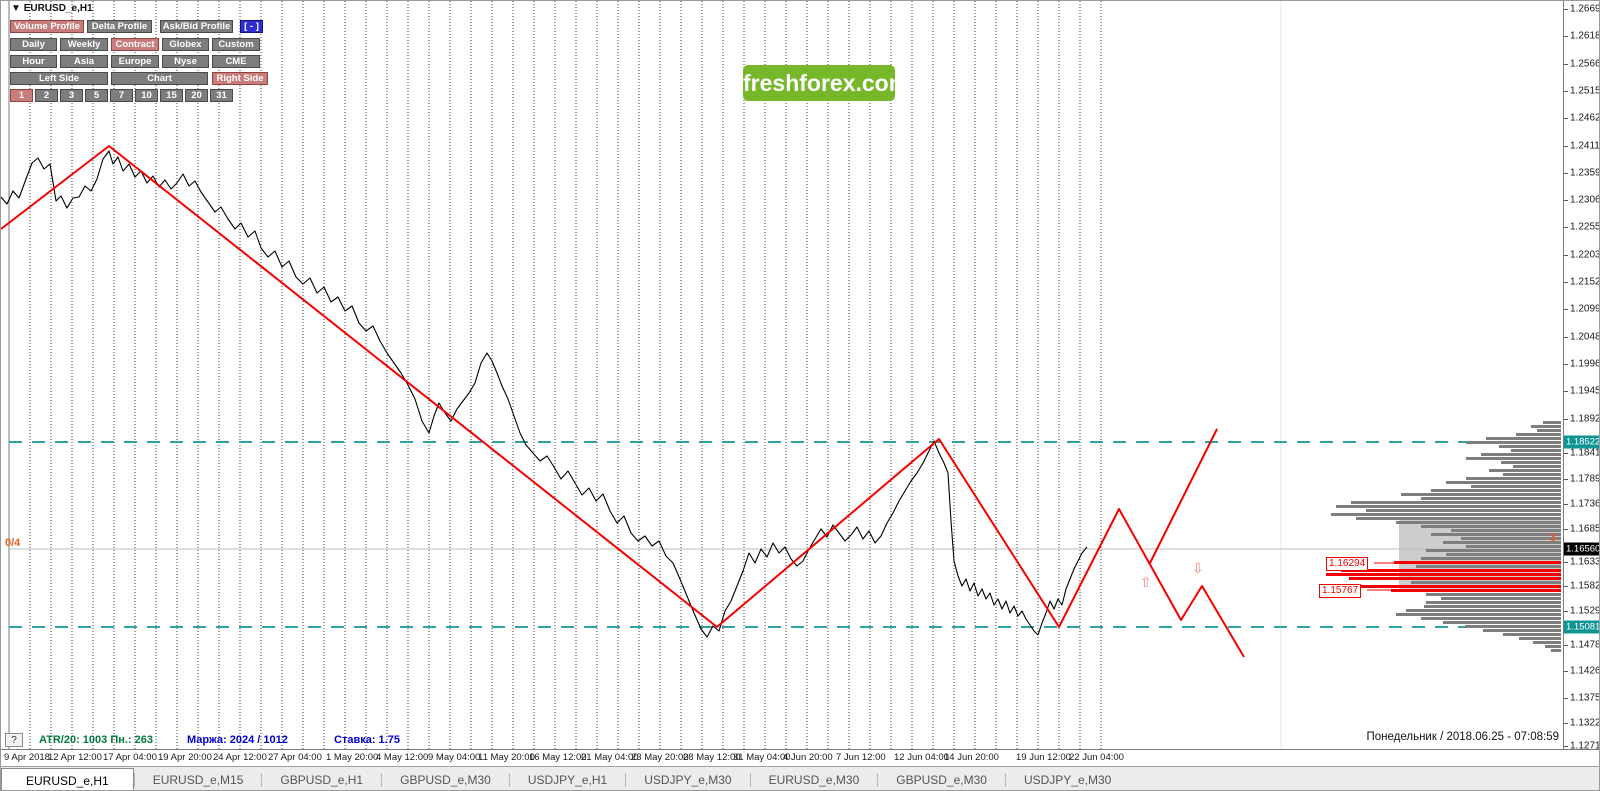 Image resolution: width=1600 pixels, height=791 pixels. Describe the element at coordinates (185, 44) in the screenshot. I see `panel-button-globex: Globex` at that location.